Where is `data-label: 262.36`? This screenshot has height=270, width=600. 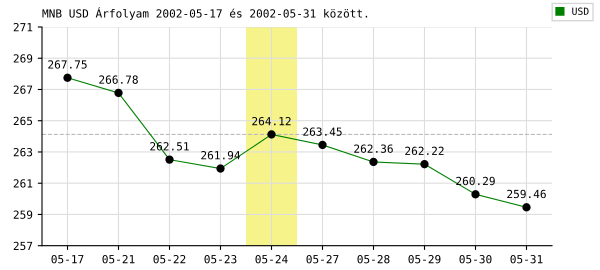
data-label: 262.36 is located at coordinates (373, 148).